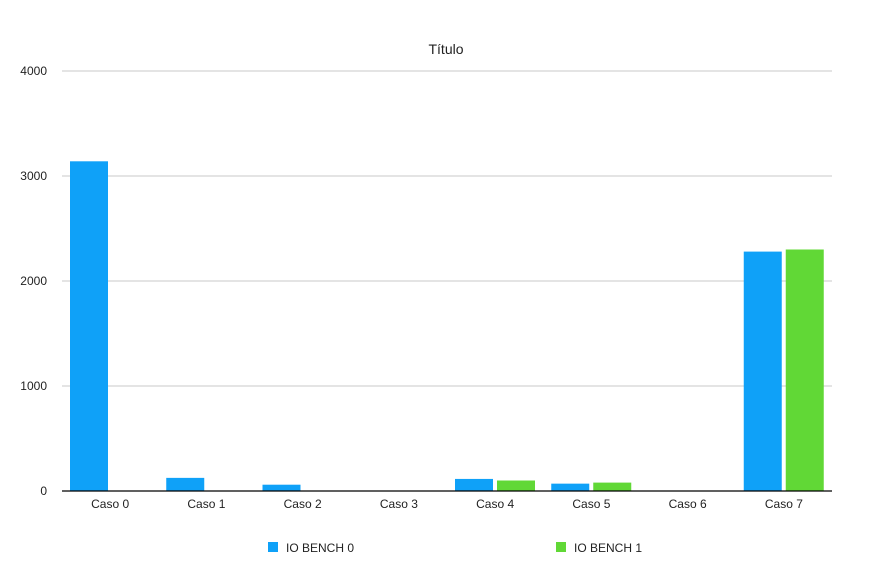 The width and height of the screenshot is (889, 566). What do you see at coordinates (399, 504) in the screenshot?
I see `x-tick-label: Caso 3` at bounding box center [399, 504].